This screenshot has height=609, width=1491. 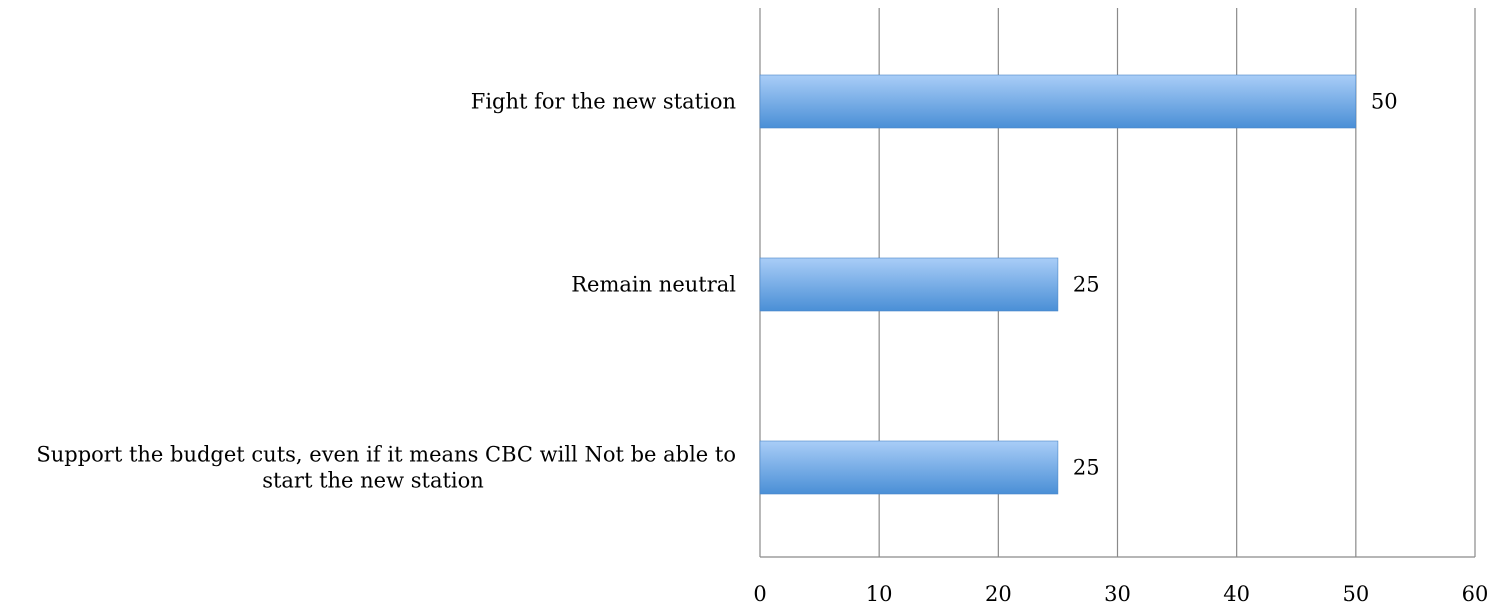 I want to click on x-tick-label: 10, so click(x=879, y=594).